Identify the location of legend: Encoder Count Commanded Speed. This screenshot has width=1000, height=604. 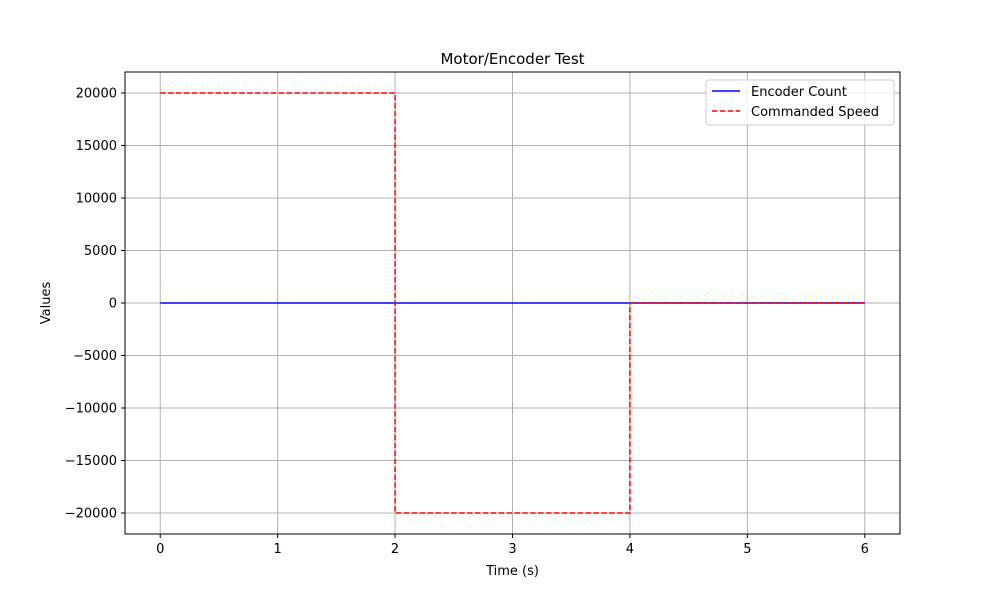
(800, 102).